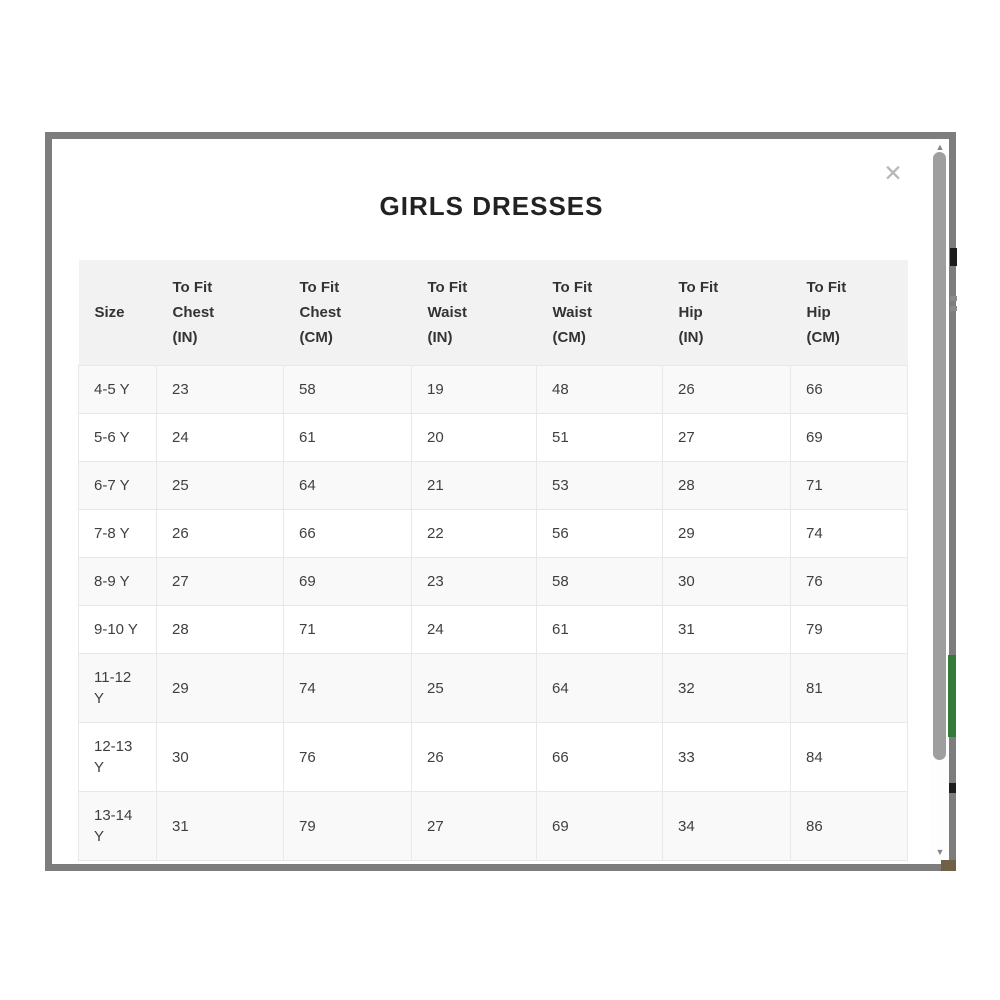 The image size is (1000, 1000). What do you see at coordinates (347, 313) in the screenshot?
I see `column-header: To Fit Chest (CM)` at bounding box center [347, 313].